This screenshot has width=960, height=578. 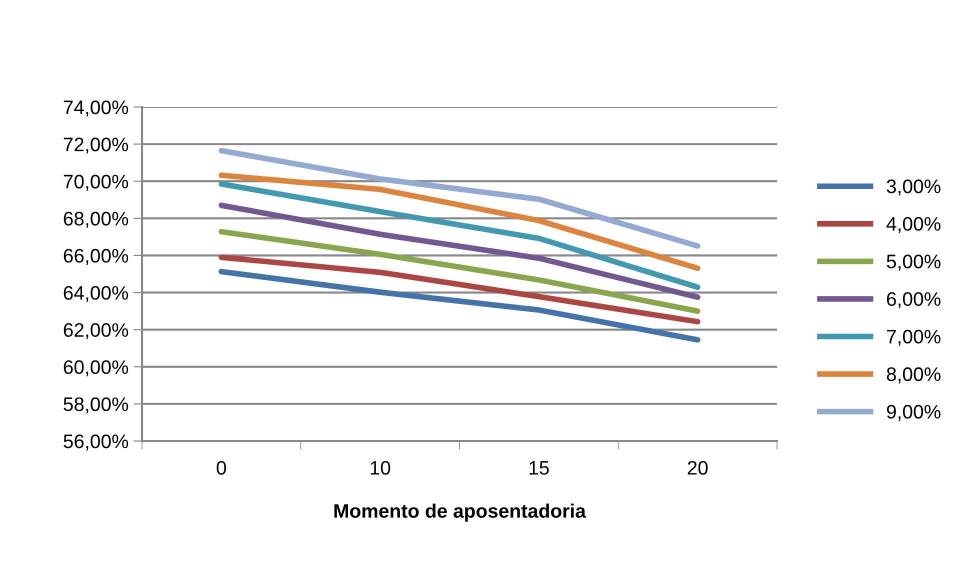 I want to click on x-tick-label: 20, so click(x=698, y=467).